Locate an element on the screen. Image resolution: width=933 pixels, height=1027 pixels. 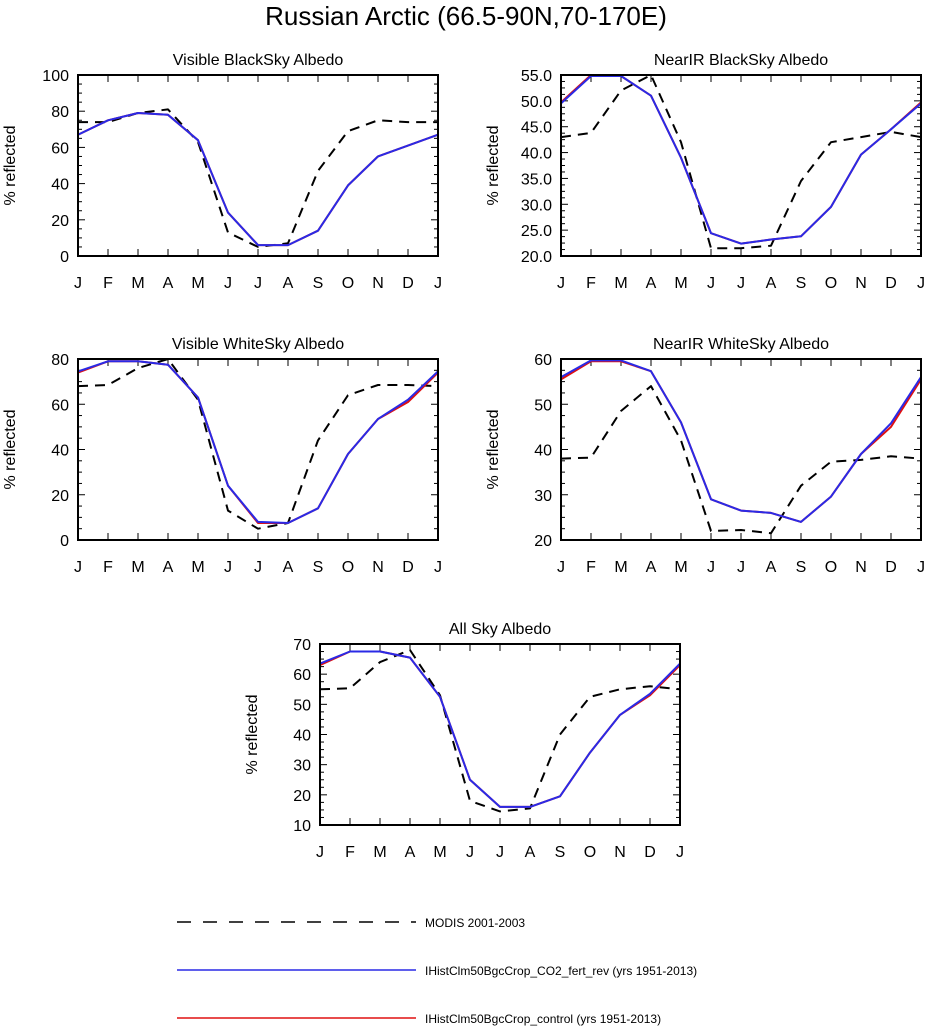
y-tick-label: 25.0 is located at coordinates (536, 231).